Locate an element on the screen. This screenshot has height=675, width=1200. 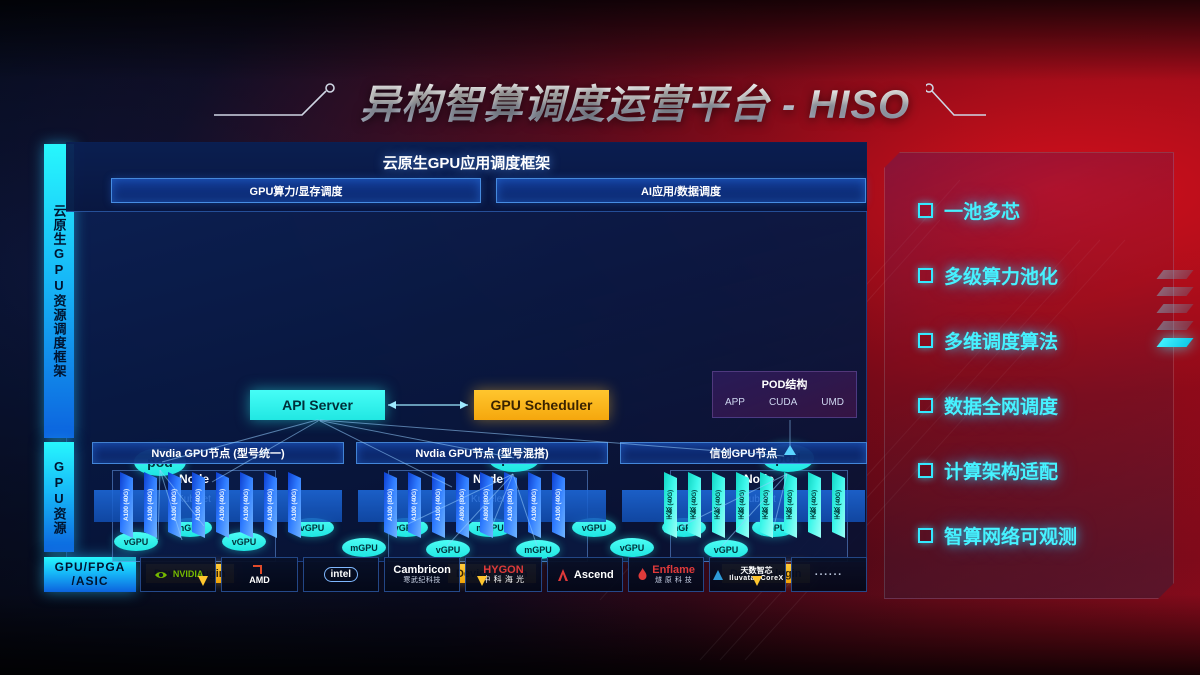
top-bar-gpu-compute-label: GPU算力/显存调度 is located at coordinates (296, 191).